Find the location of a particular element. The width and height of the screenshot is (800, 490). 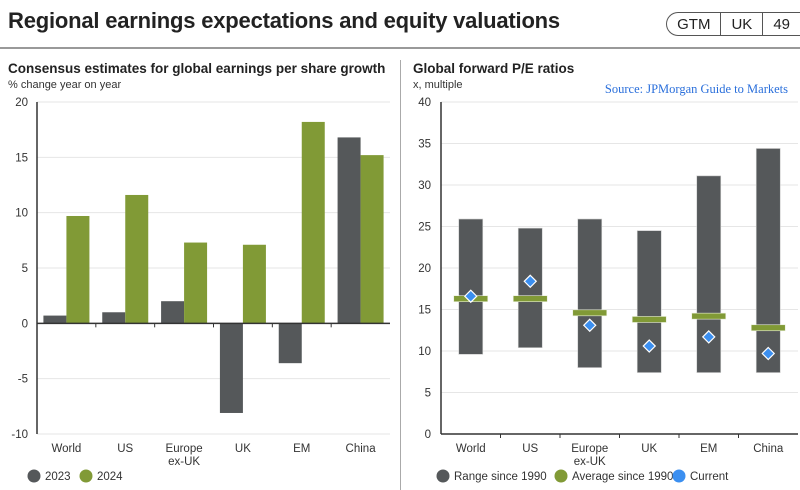

y-tick-label: -10 is located at coordinates (19, 435).